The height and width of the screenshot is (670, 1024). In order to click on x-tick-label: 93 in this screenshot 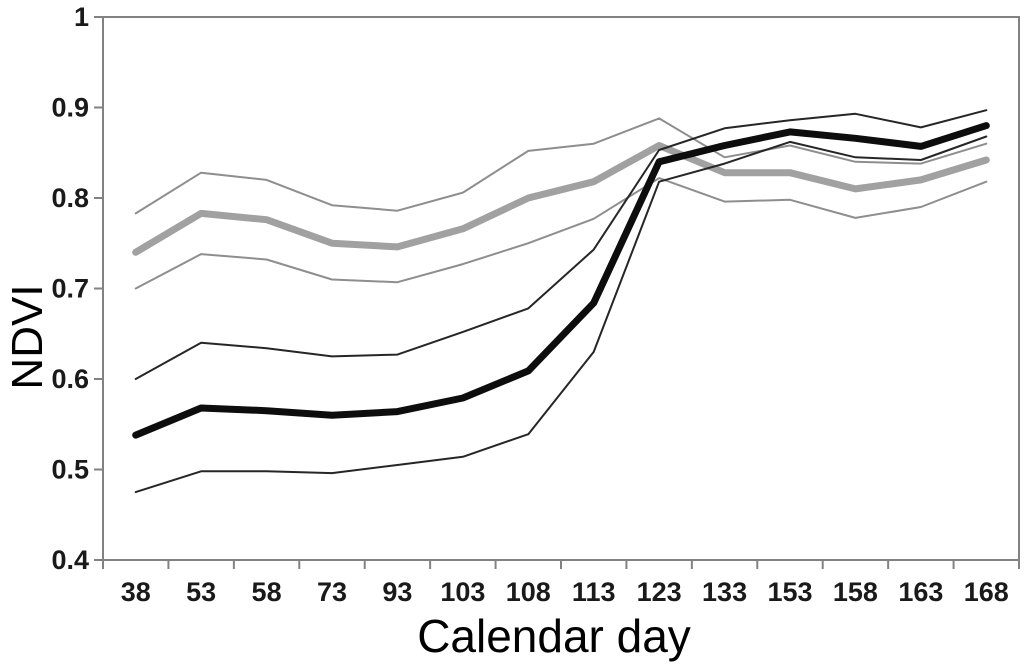, I will do `click(397, 592)`.